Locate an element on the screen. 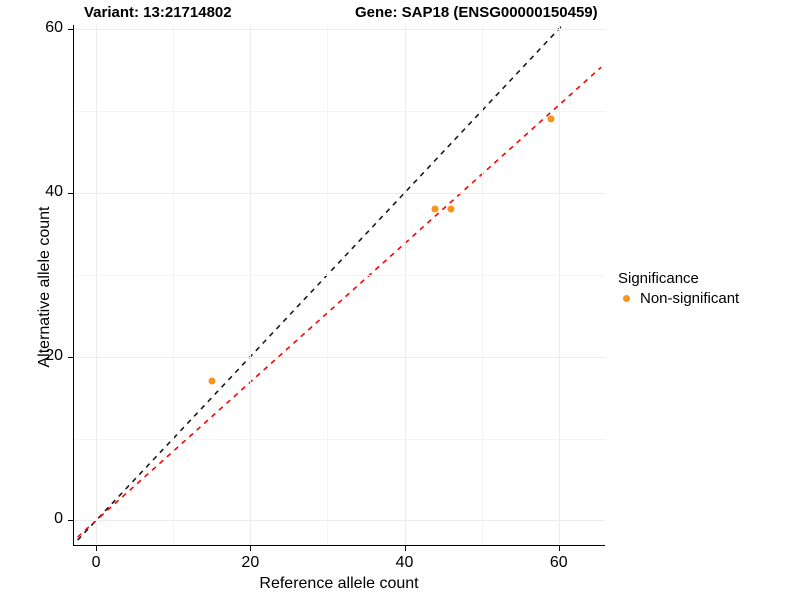 The height and width of the screenshot is (600, 800). legend-swatch is located at coordinates (626, 299).